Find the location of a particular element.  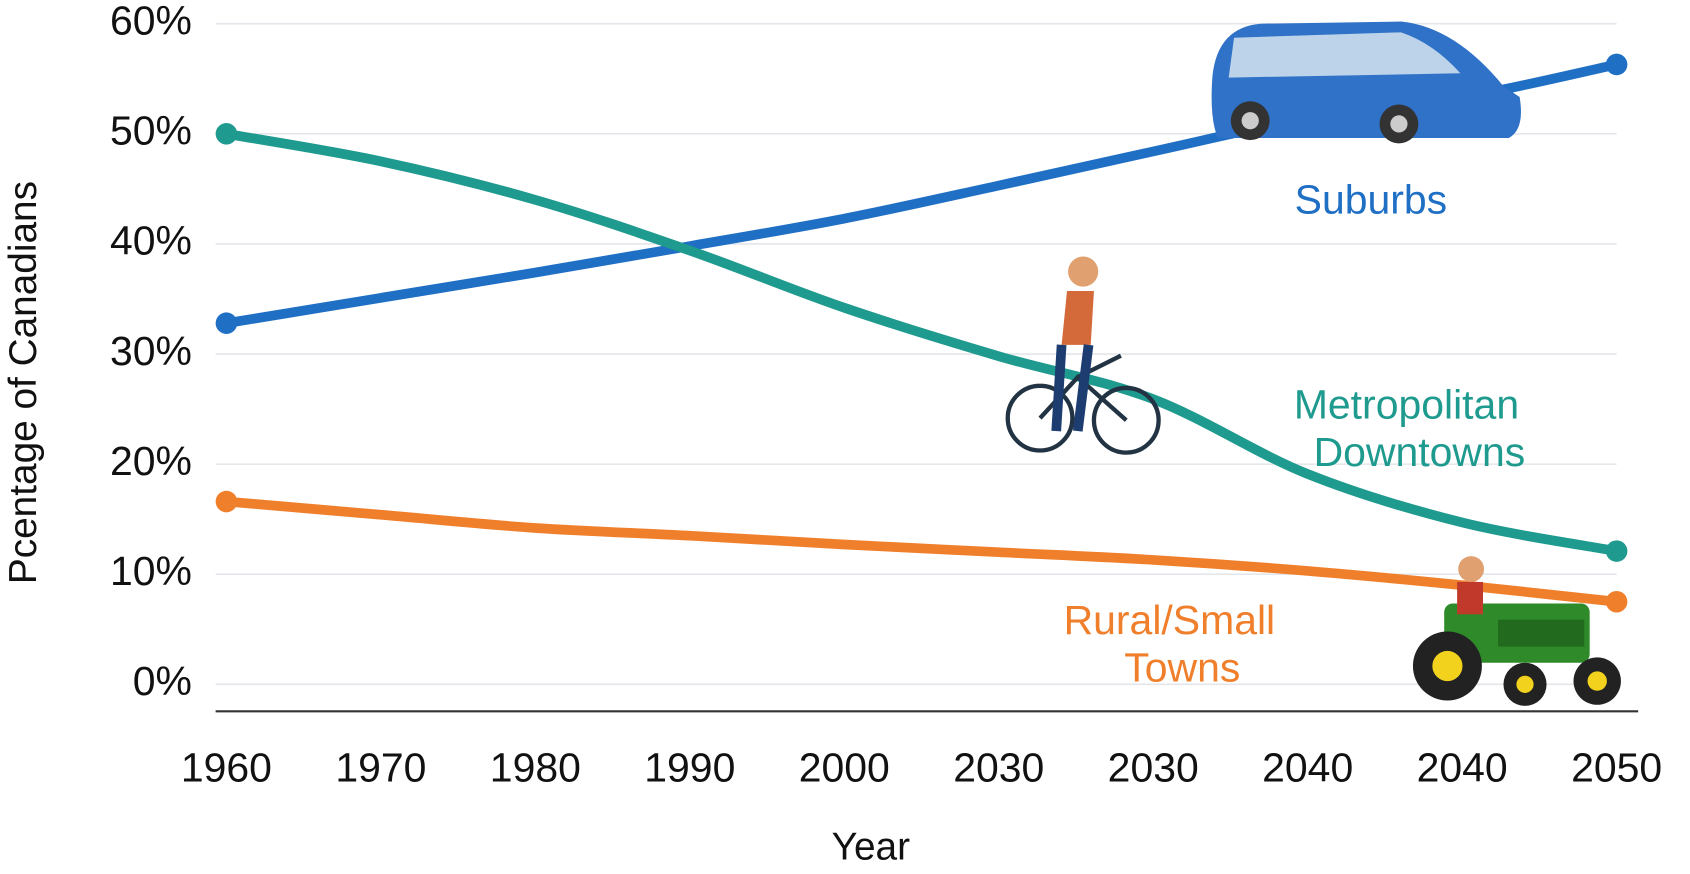

x-tick-label: 2000 is located at coordinates (844, 767).